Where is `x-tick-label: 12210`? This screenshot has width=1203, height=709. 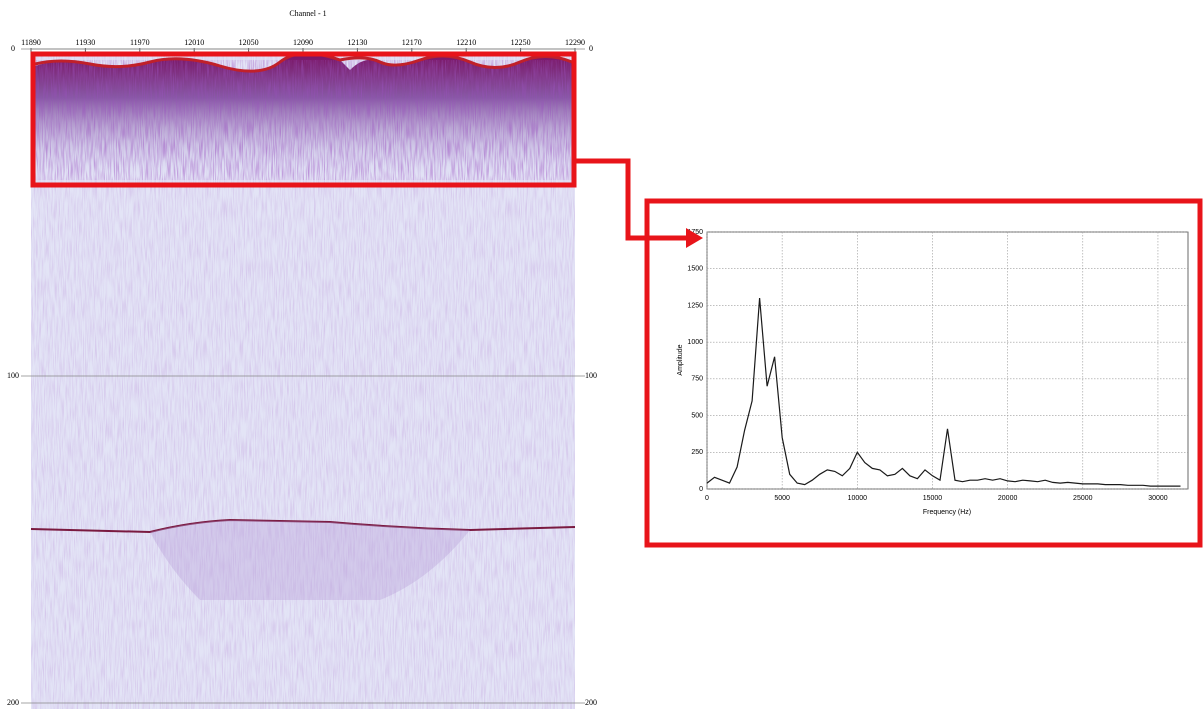
x-tick-label: 12210 is located at coordinates (466, 42).